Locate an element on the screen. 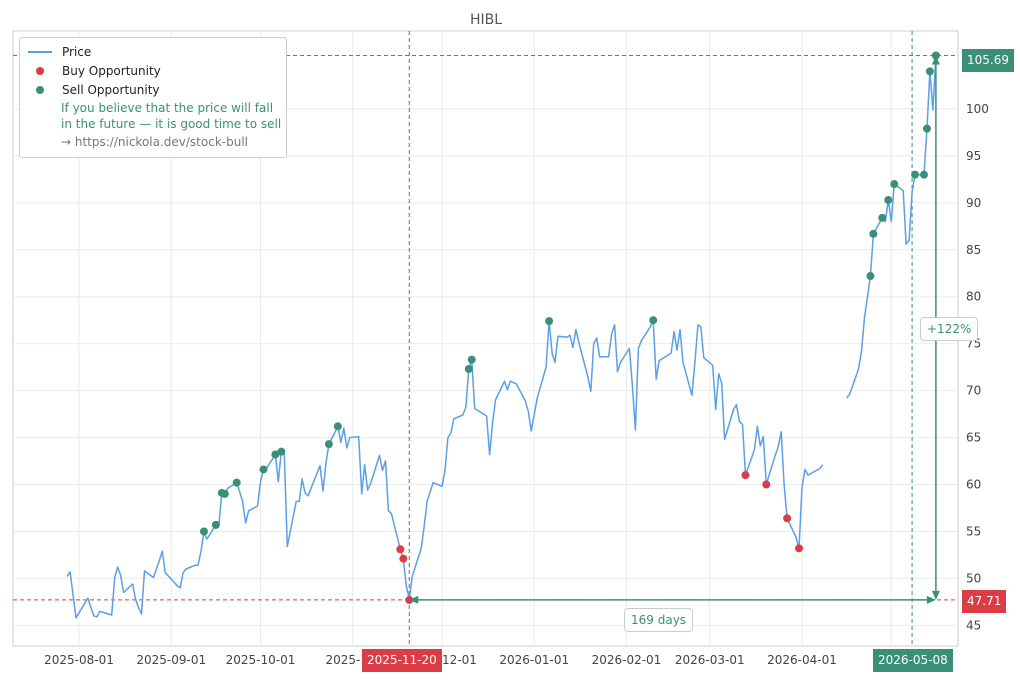 Image resolution: width=1020 pixels, height=680 pixels. price-line-swatch is located at coordinates (40, 52).